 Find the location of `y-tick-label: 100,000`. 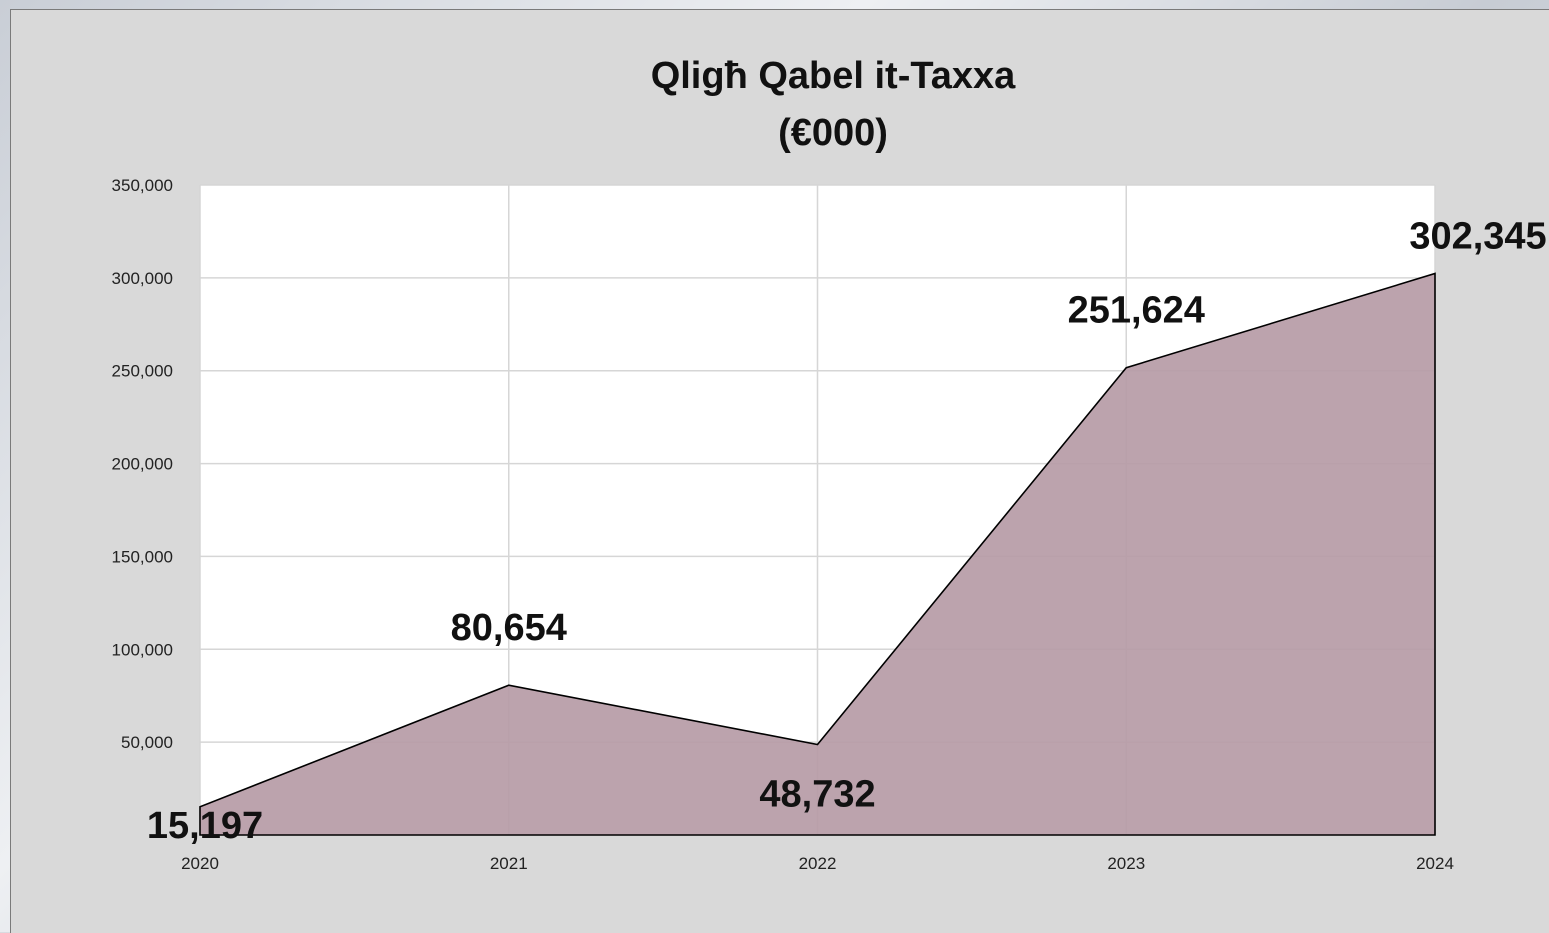

y-tick-label: 100,000 is located at coordinates (142, 649).